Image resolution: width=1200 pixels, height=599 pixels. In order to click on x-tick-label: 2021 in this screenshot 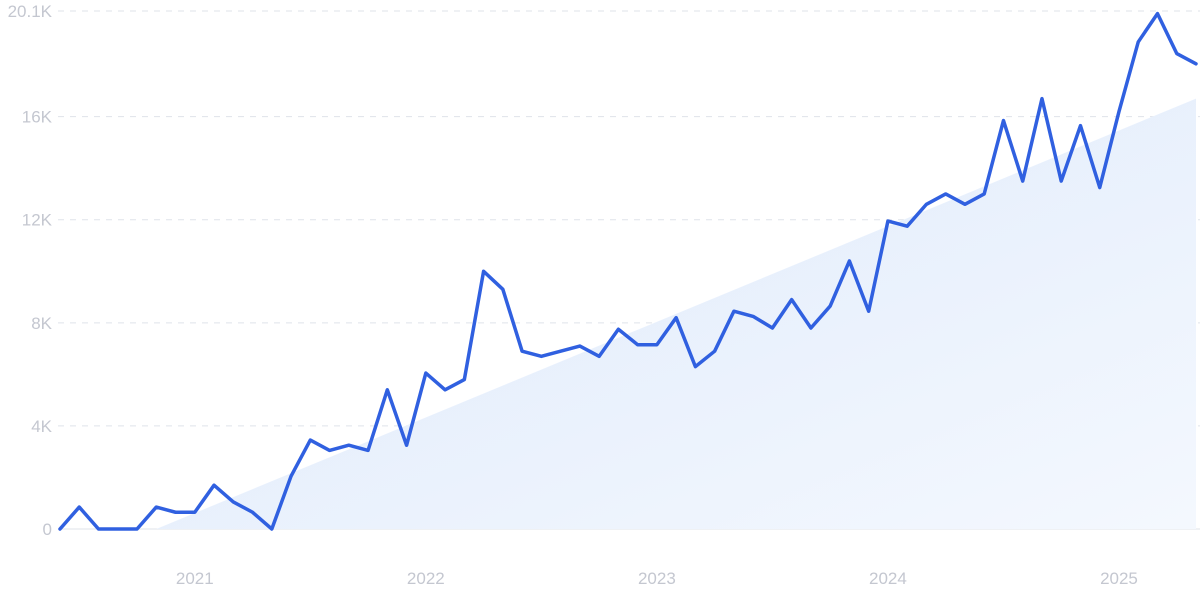, I will do `click(195, 578)`.